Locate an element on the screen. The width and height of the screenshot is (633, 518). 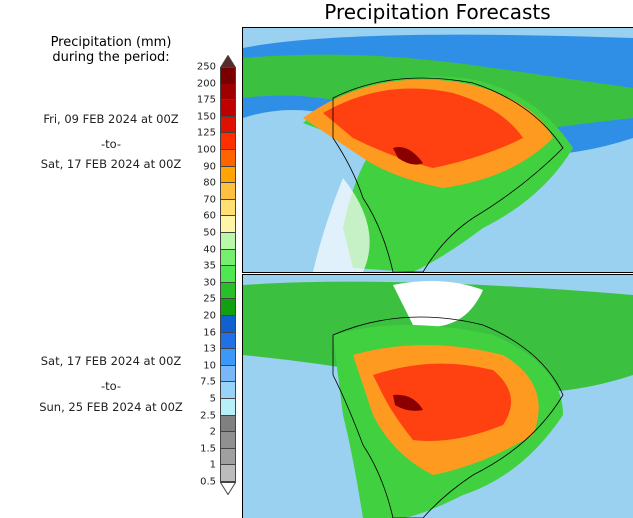
colorbar-tick-label: 70 is located at coordinates (209, 200).